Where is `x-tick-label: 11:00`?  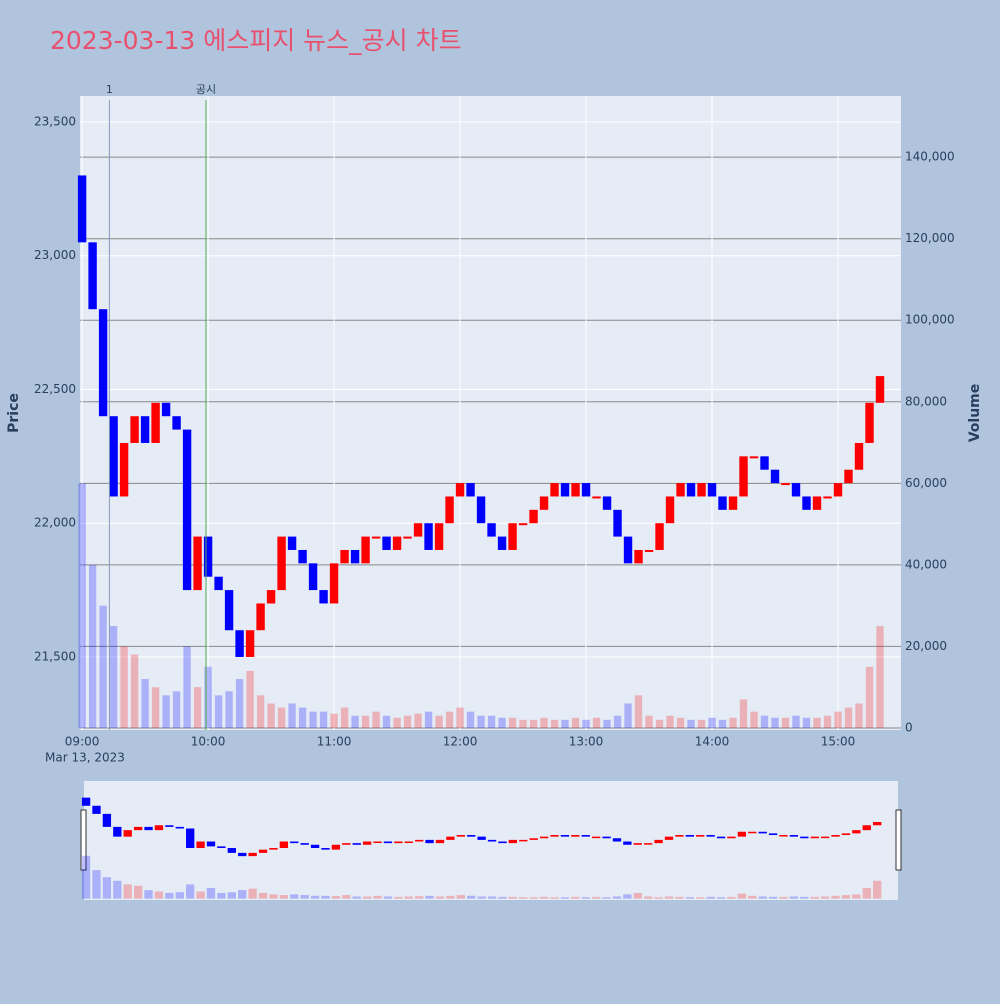 x-tick-label: 11:00 is located at coordinates (334, 742).